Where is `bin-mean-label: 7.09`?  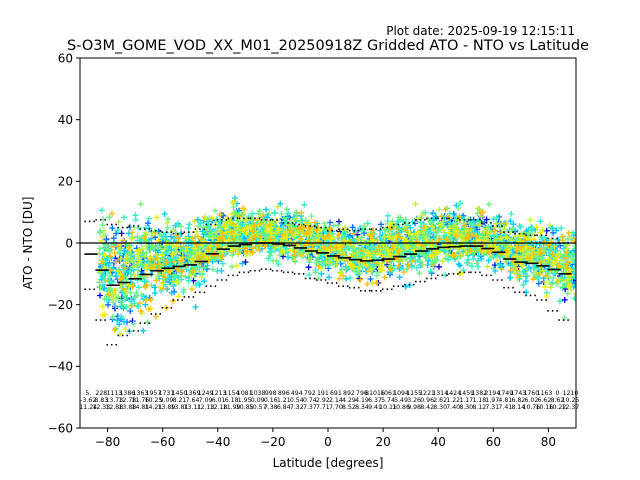
bin-mean-label: 7.09 is located at coordinates (206, 400).